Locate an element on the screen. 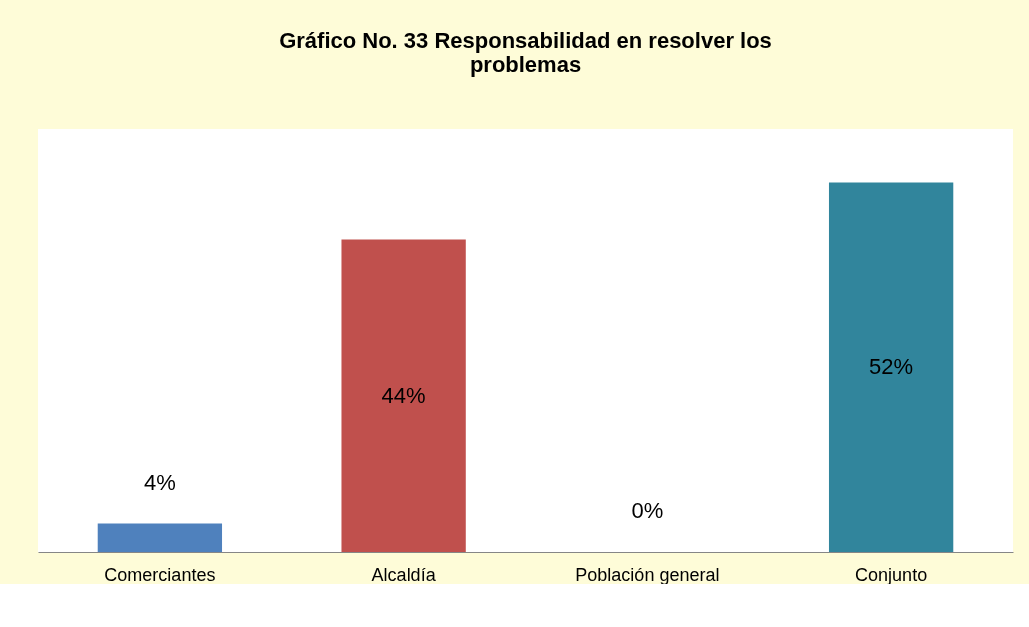 The width and height of the screenshot is (1029, 627). x-tick-label: Conjunto is located at coordinates (891, 574).